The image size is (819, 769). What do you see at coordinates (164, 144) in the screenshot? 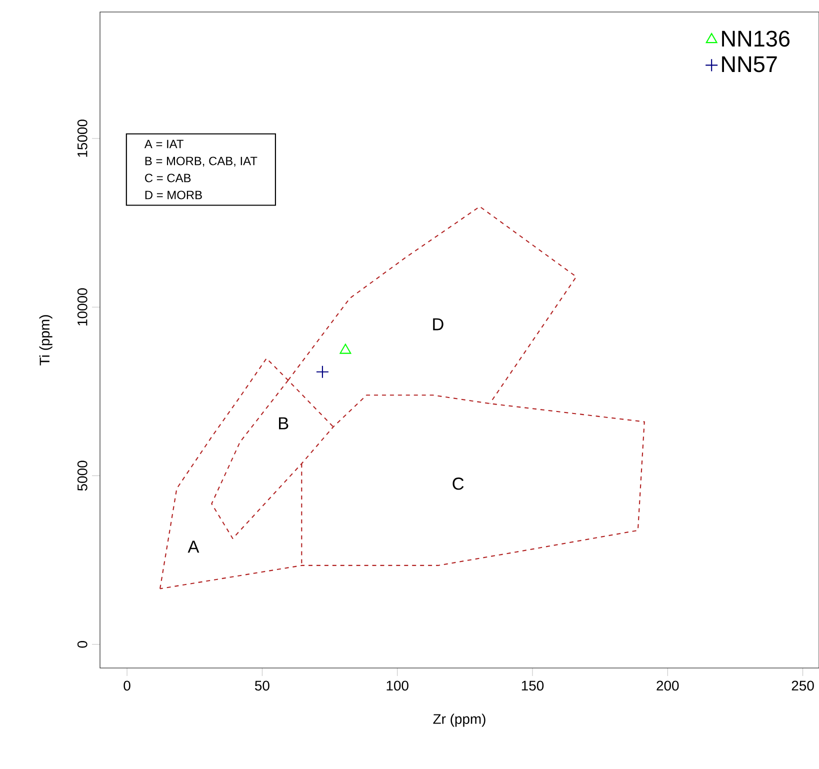
I see `annotation: A = IAT` at bounding box center [164, 144].